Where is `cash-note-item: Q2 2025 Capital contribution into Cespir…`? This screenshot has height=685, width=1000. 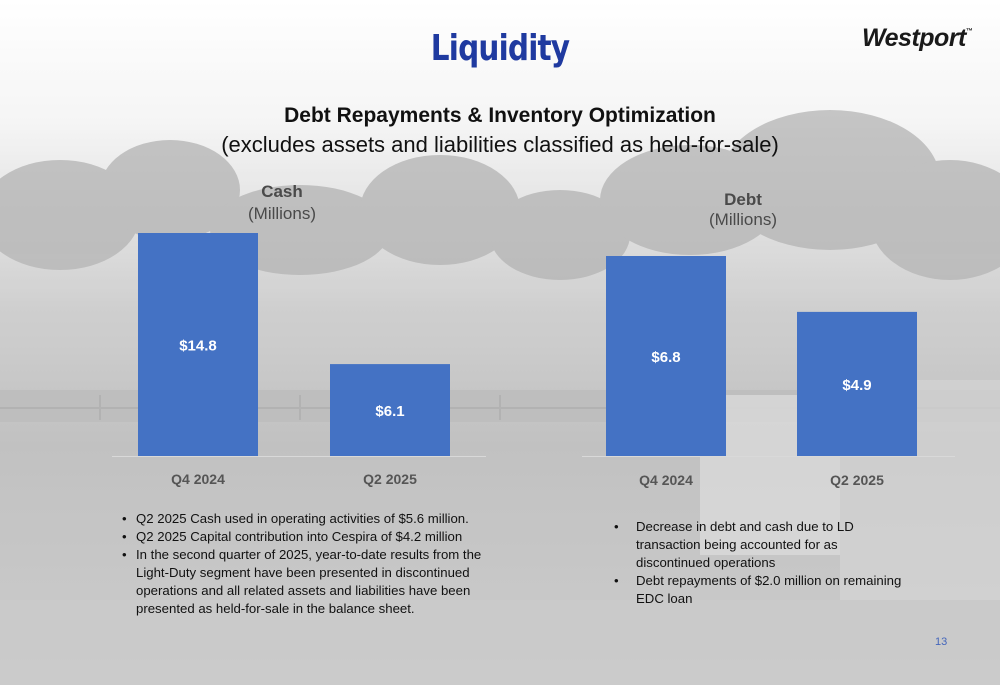
cash-note-item: Q2 2025 Capital contribution into Cespir… is located at coordinates (305, 537).